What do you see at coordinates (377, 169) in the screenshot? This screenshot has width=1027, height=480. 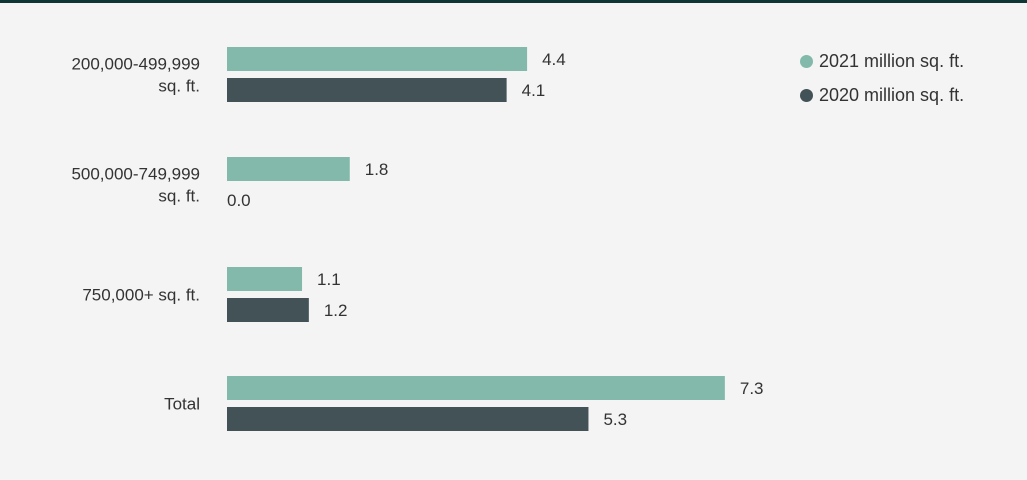 I see `data-label: 1.8` at bounding box center [377, 169].